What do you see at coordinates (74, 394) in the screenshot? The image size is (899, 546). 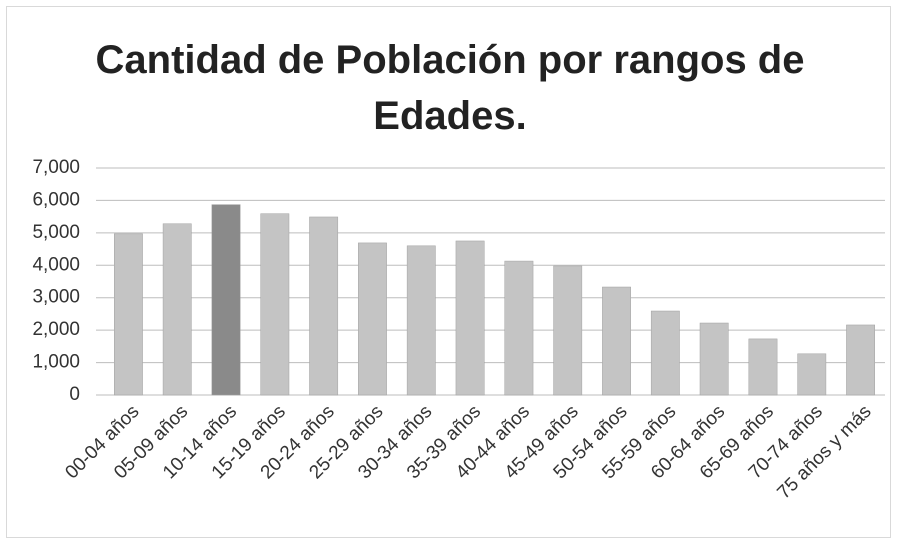 I see `y-tick-label: 0` at bounding box center [74, 394].